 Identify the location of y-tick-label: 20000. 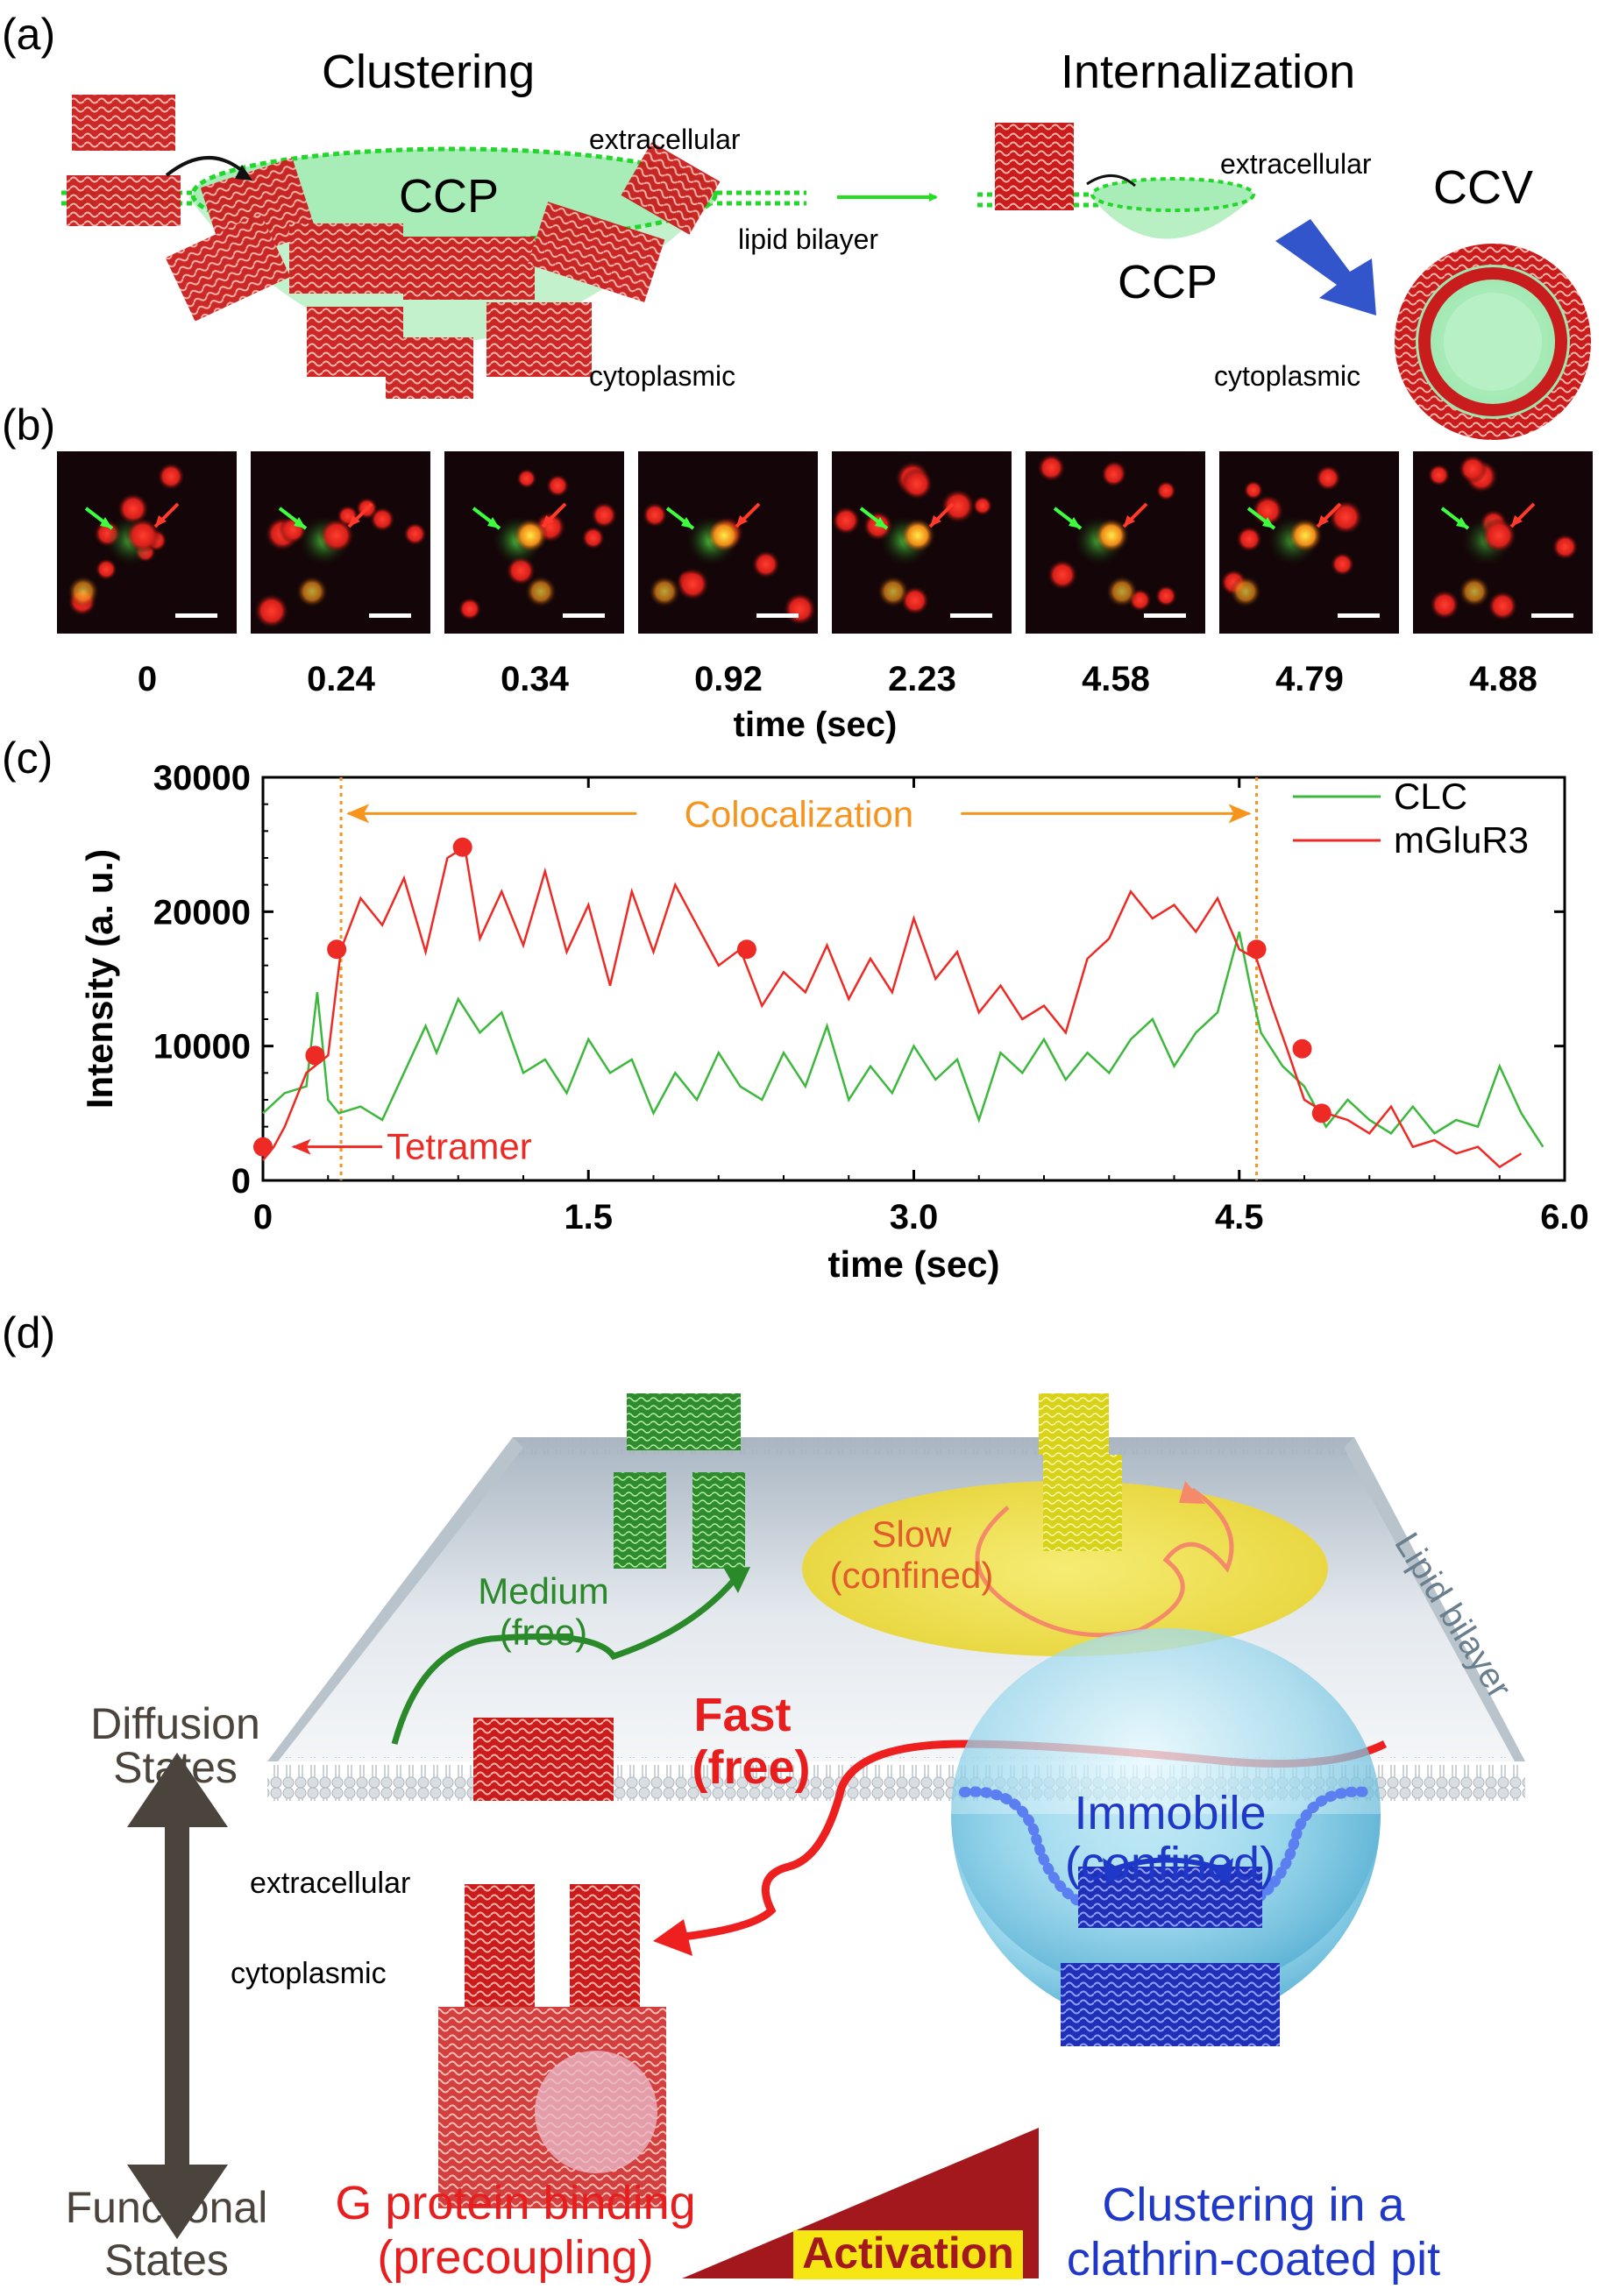
(202, 912).